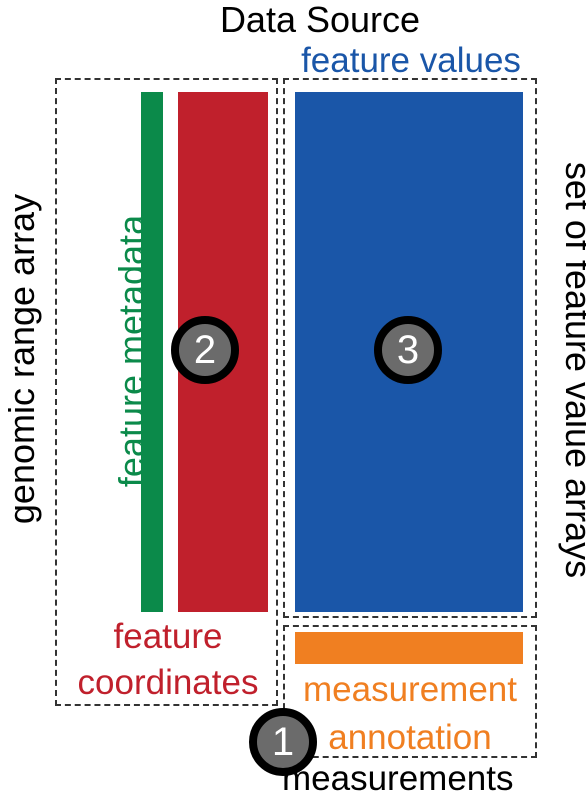 This screenshot has height=800, width=586. What do you see at coordinates (168, 682) in the screenshot?
I see `feature-coordinates-line2: coordinates` at bounding box center [168, 682].